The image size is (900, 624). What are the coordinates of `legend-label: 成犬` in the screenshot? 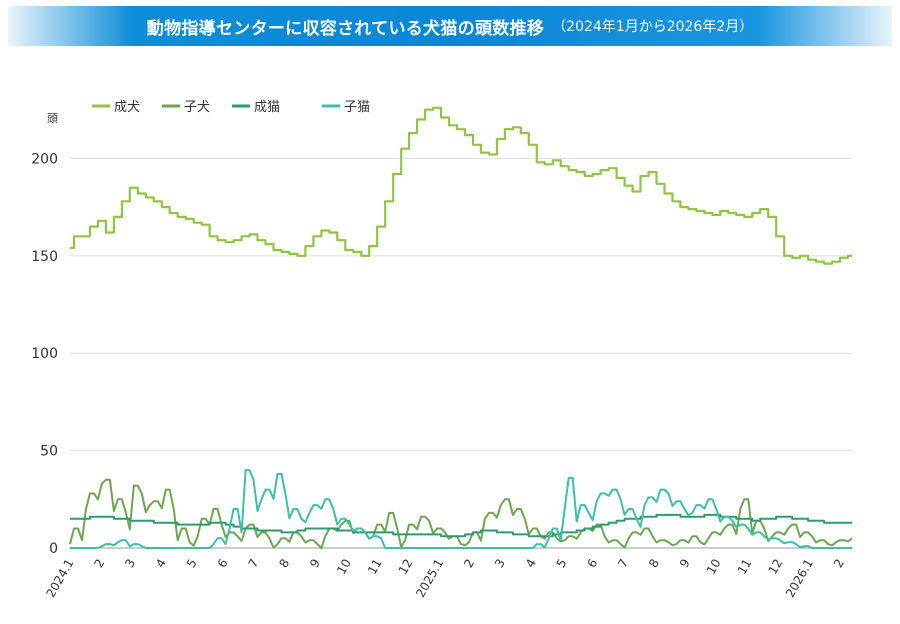 It's located at (127, 107).